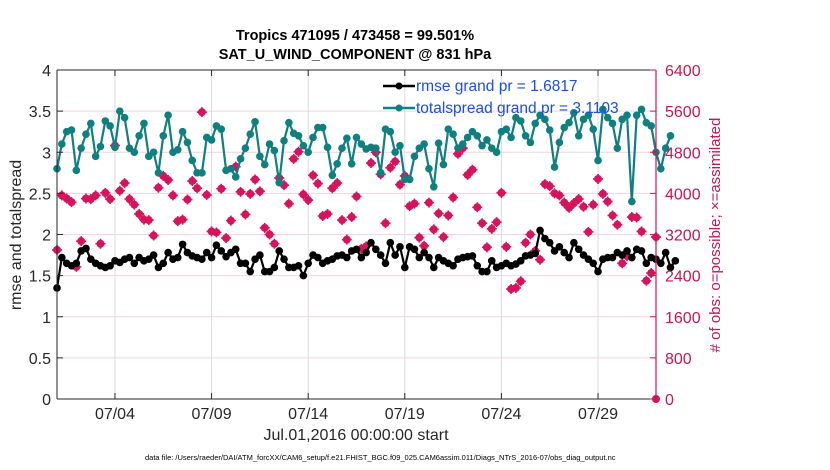 This screenshot has height=470, width=830. I want to click on y-tick-label-left: 0, so click(46, 400).